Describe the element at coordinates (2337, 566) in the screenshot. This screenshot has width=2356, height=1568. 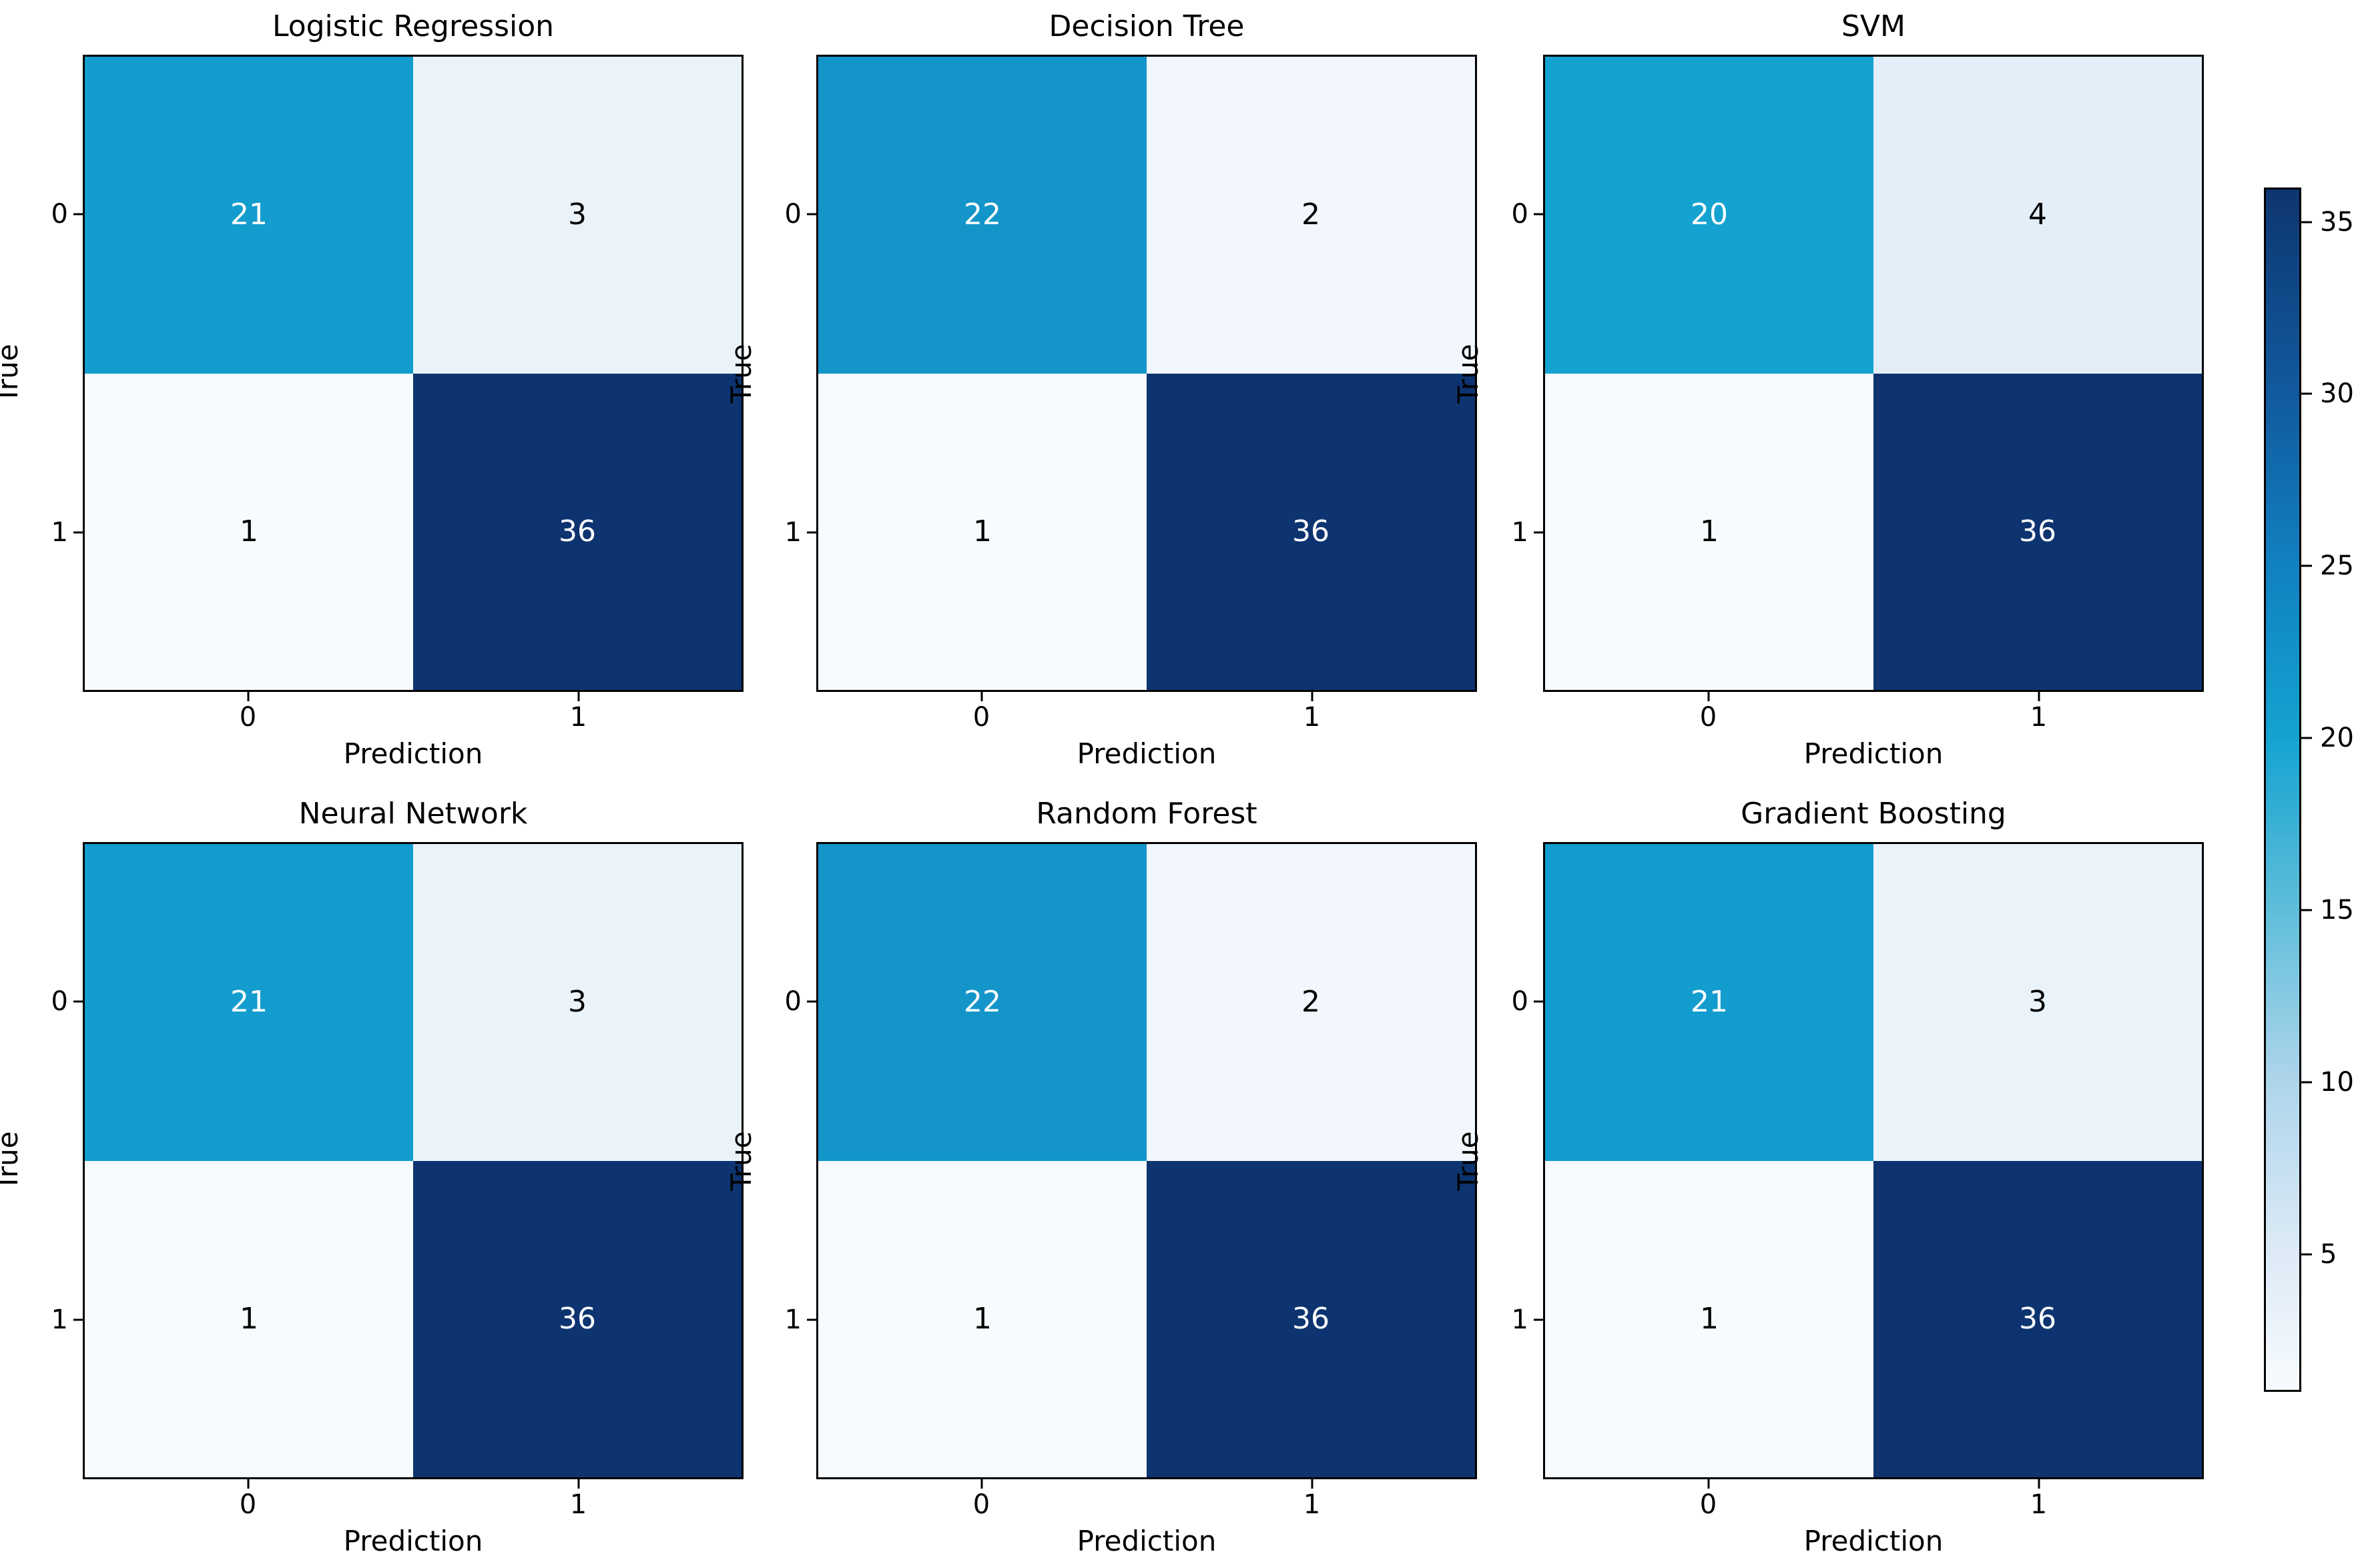
I see `colorbar-tick-label: 25` at that location.